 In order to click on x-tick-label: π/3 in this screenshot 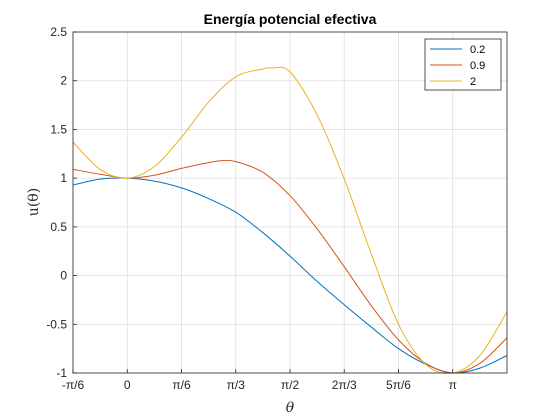, I will do `click(236, 385)`.